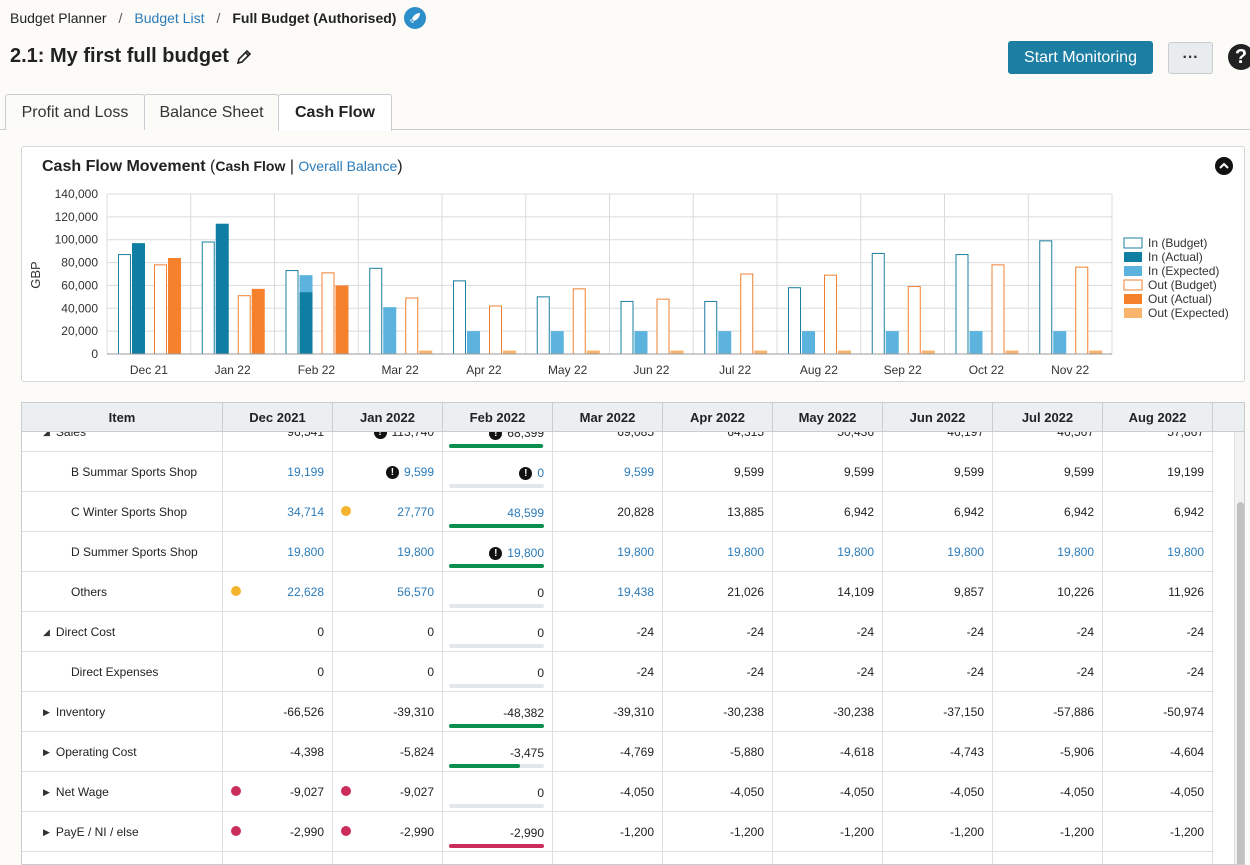 This screenshot has height=865, width=1250. Describe the element at coordinates (938, 712) in the screenshot. I see `value-cell: -37,150` at that location.